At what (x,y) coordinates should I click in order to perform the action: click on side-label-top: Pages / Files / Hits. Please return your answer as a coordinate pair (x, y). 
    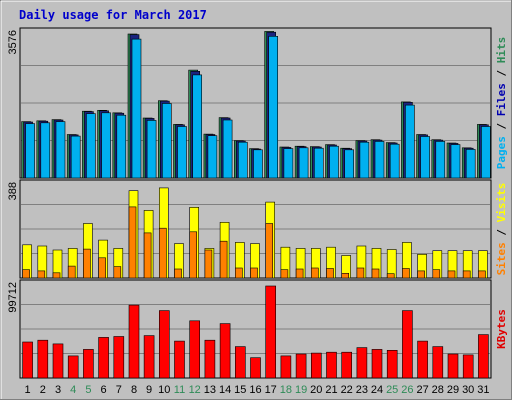
    Looking at the image, I should click on (501, 103).